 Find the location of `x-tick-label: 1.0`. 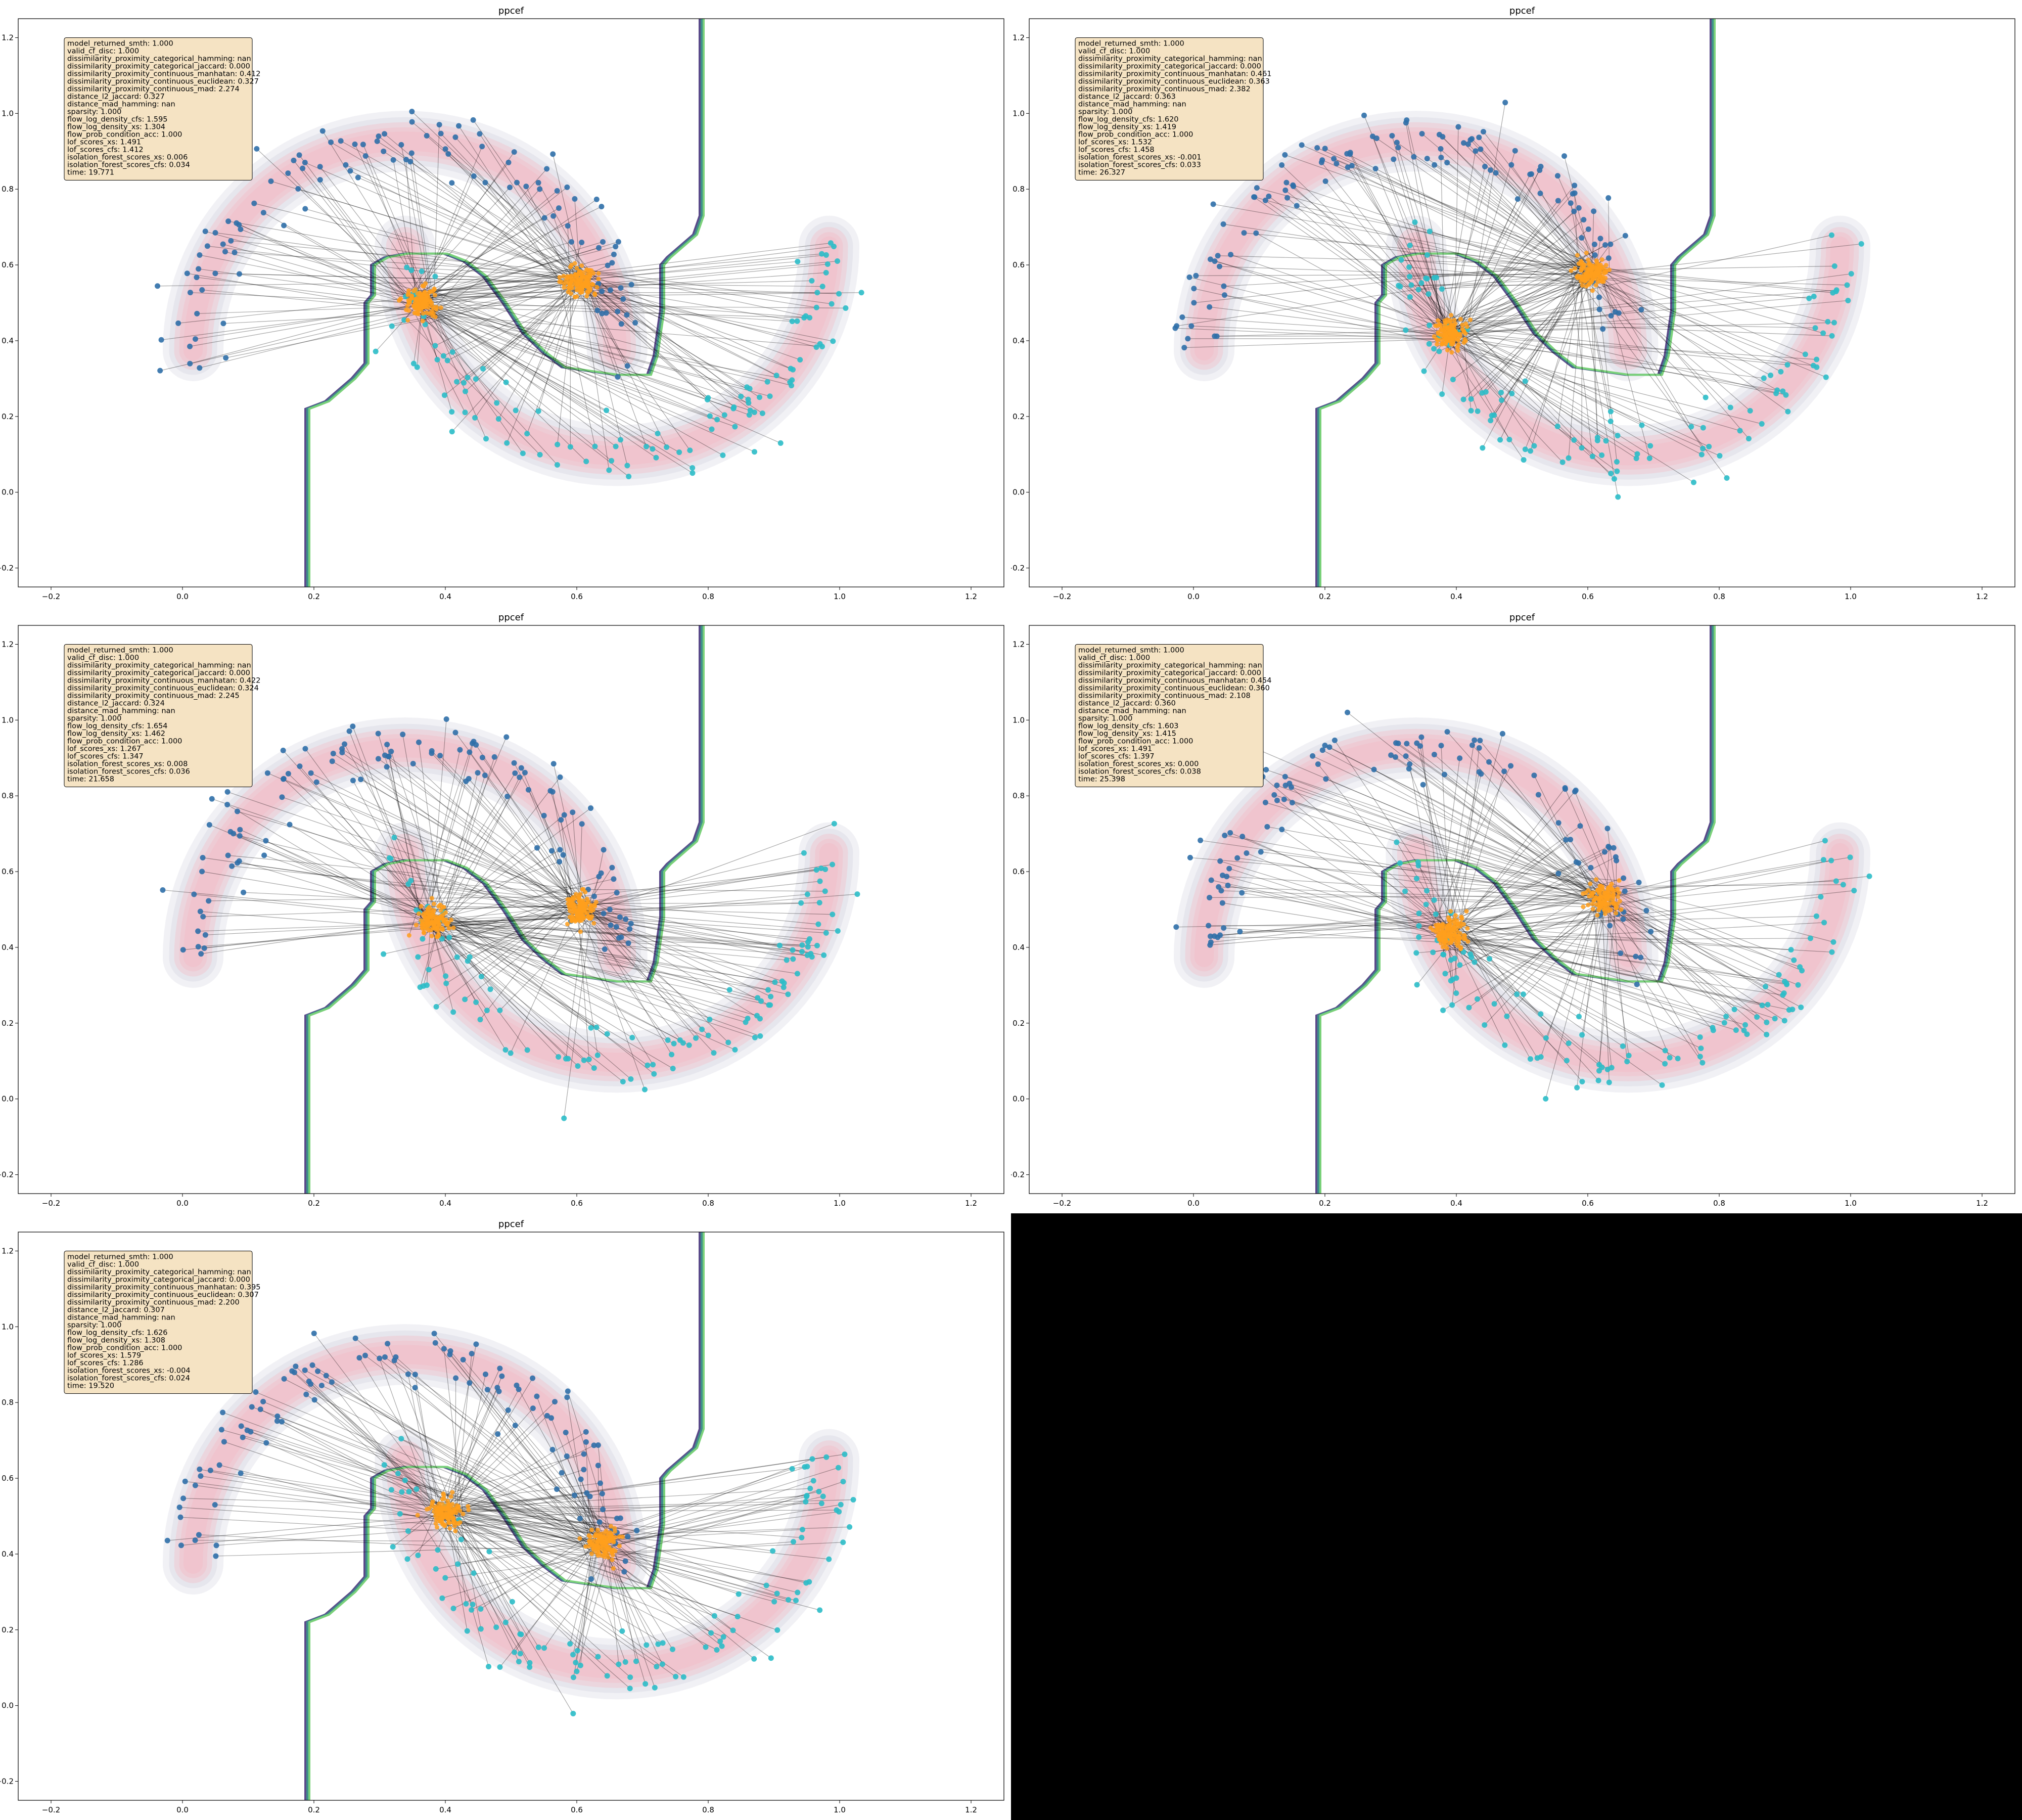

x-tick-label: 1.0 is located at coordinates (1851, 596).